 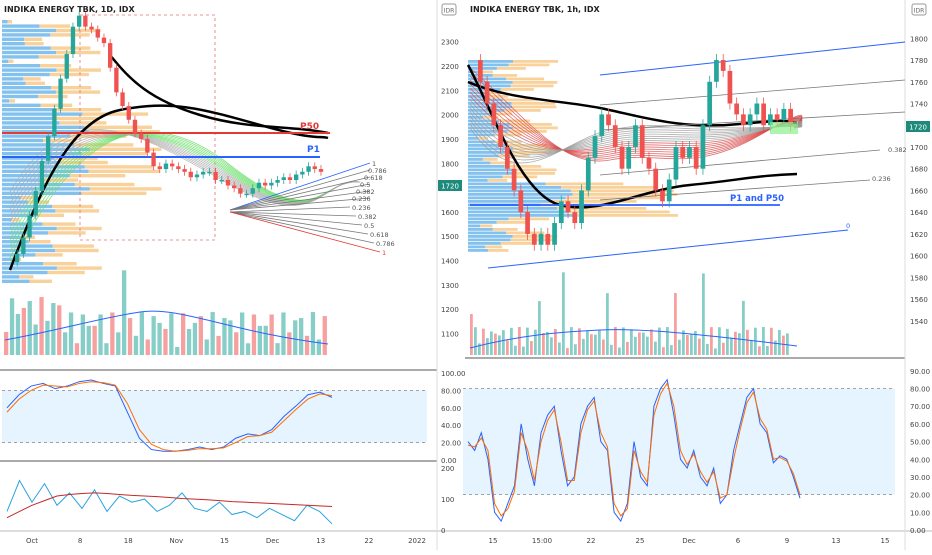 What do you see at coordinates (166, 327) in the screenshot?
I see `volume-average-line` at bounding box center [166, 327].